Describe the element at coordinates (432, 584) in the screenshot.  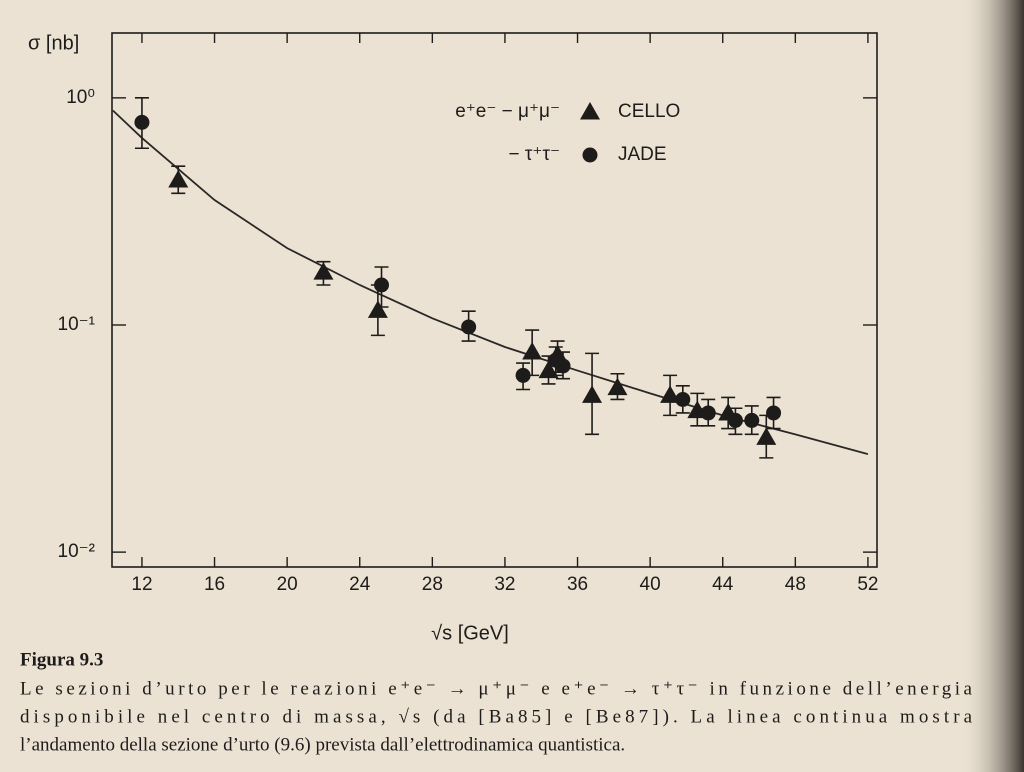
I see `x-tick-label: 28` at that location.